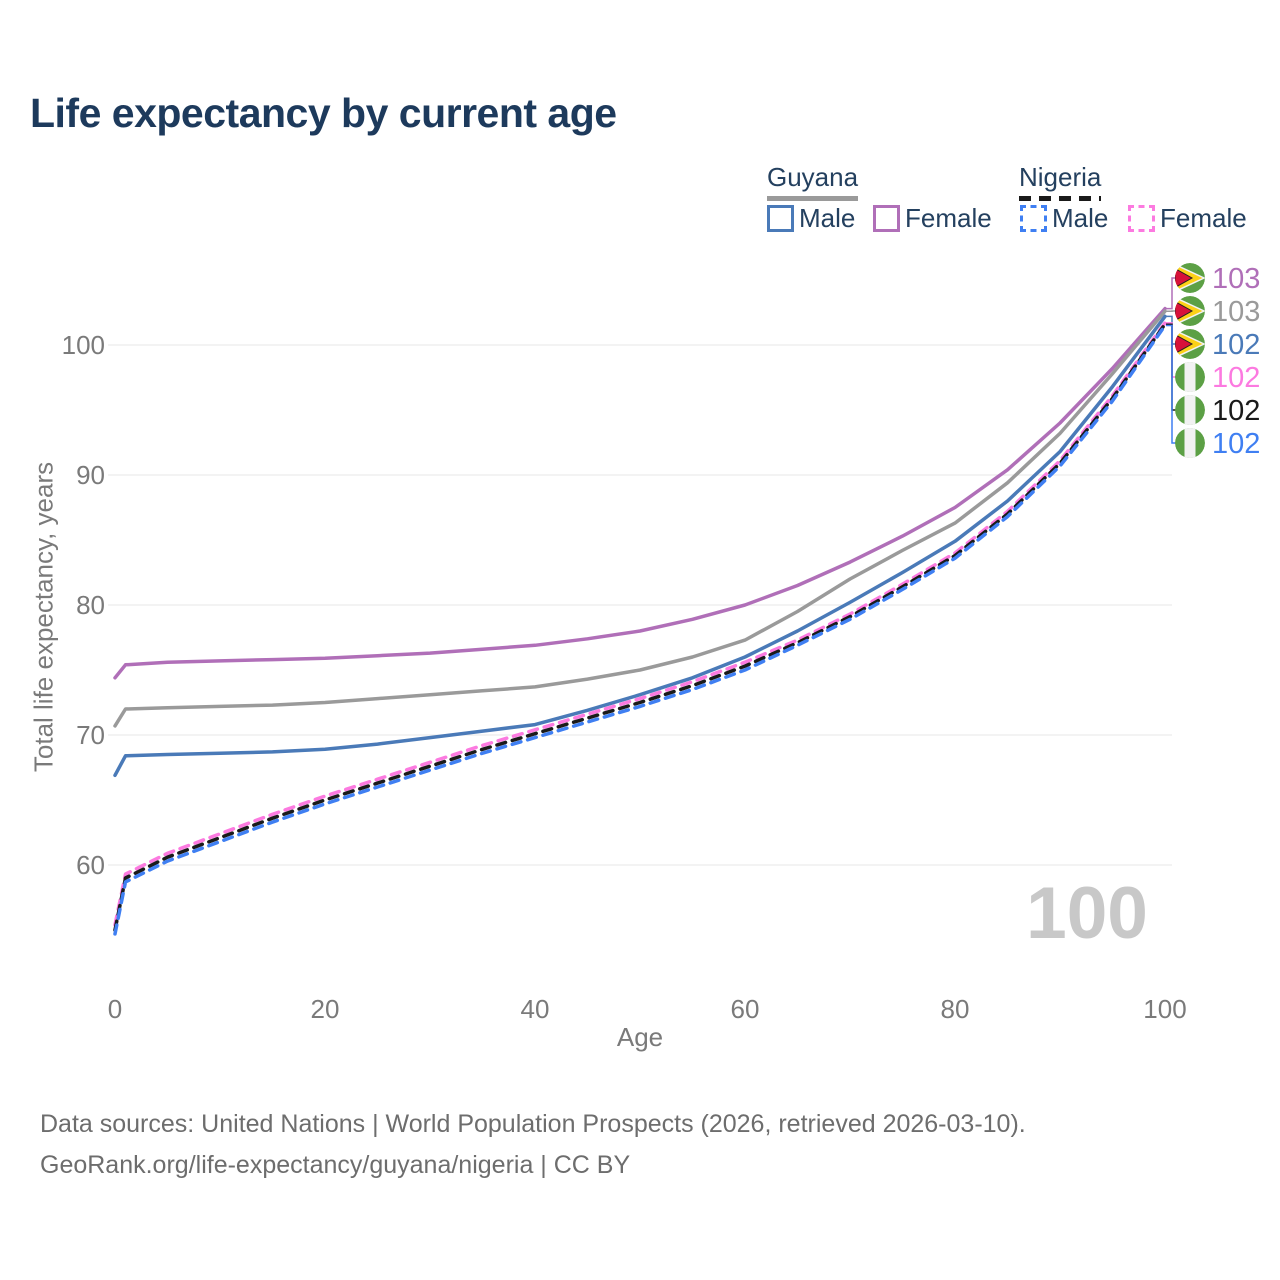  What do you see at coordinates (813, 198) in the screenshot?
I see `guyana-solid-line-swatch` at bounding box center [813, 198].